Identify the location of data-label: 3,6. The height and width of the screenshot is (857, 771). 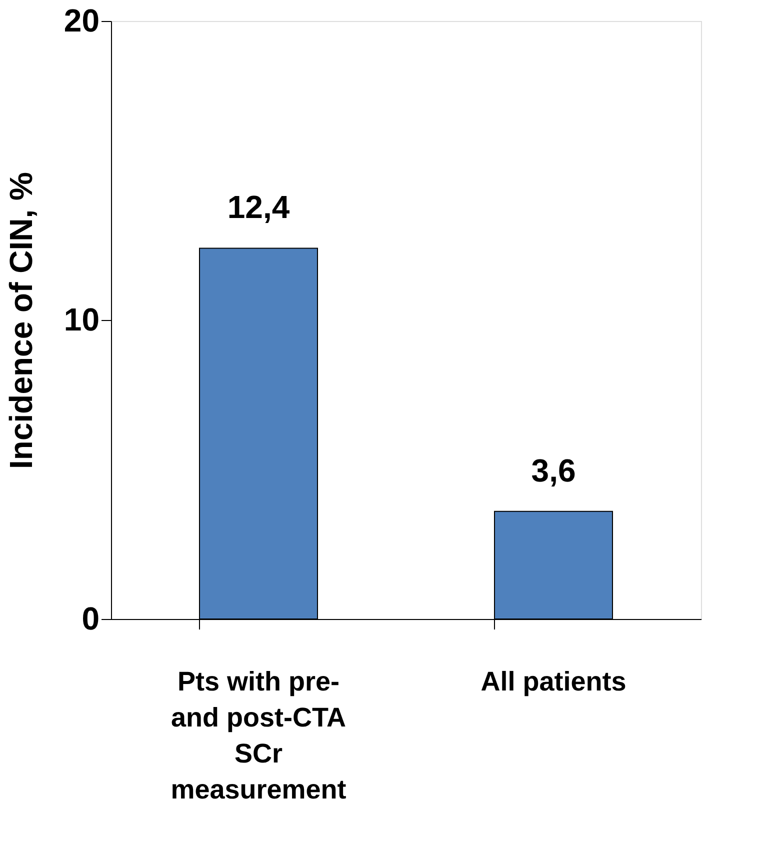
(553, 470).